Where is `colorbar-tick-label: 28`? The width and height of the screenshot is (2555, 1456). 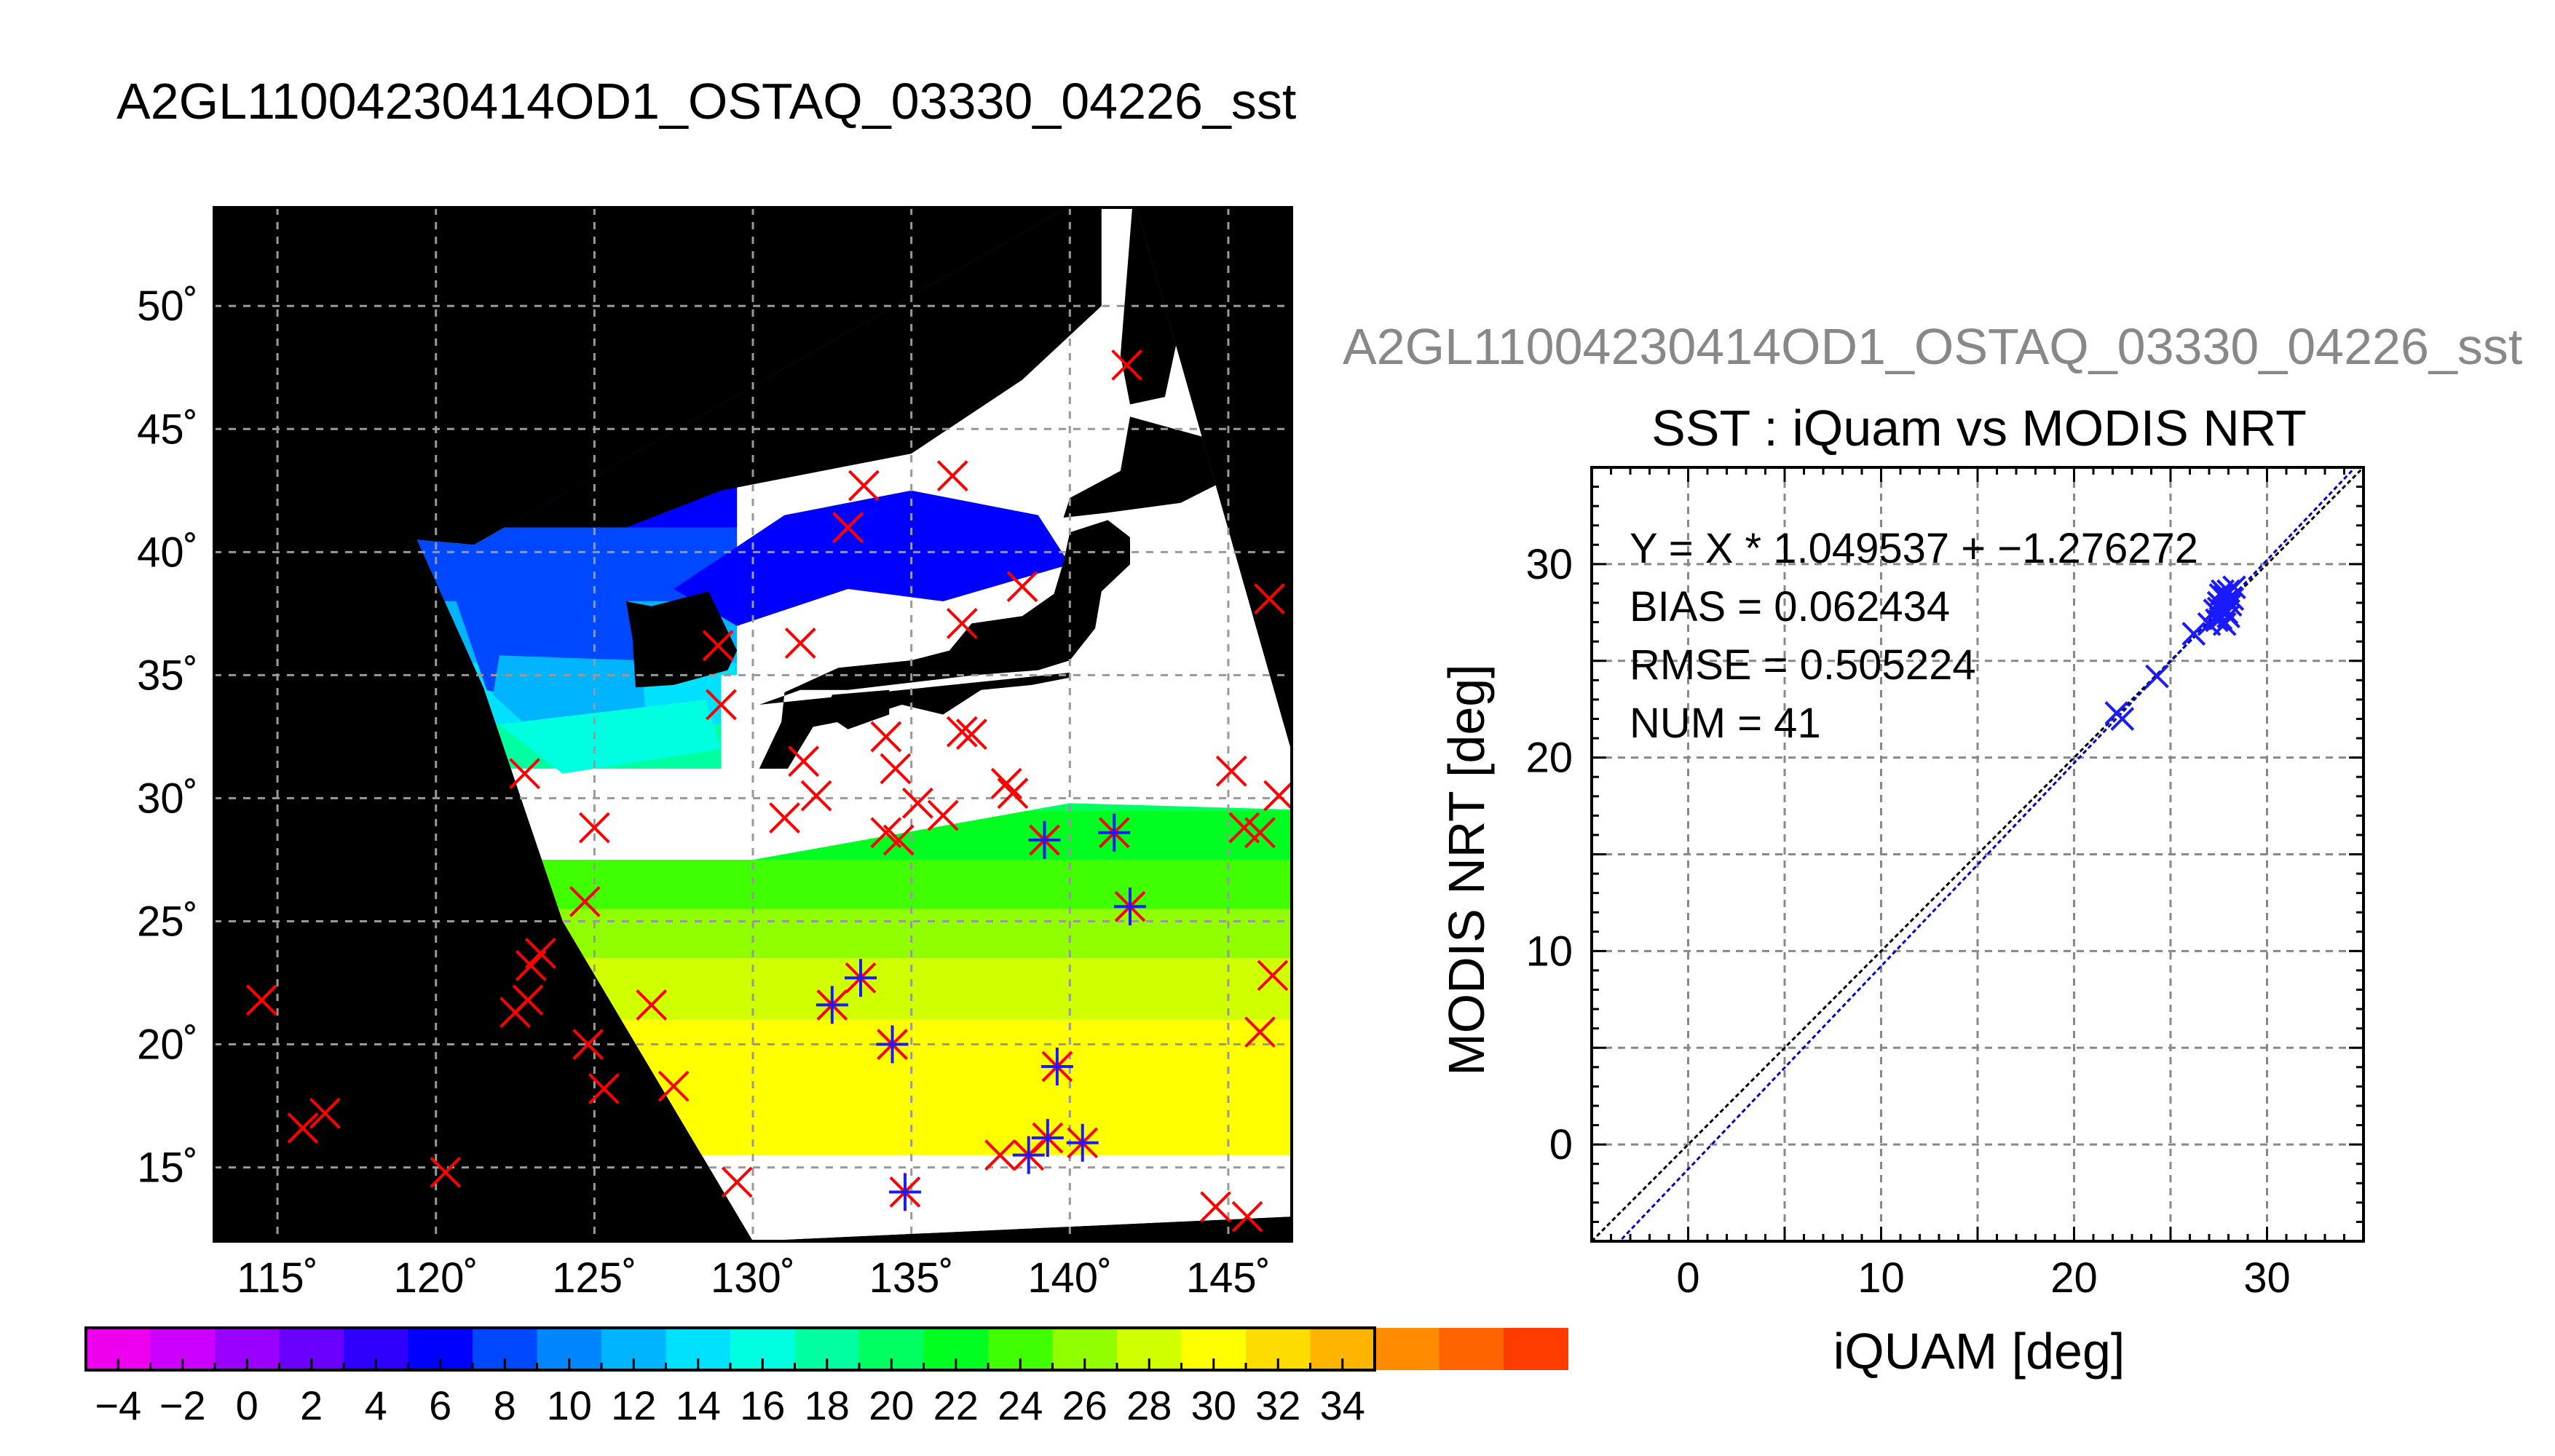
colorbar-tick-label: 28 is located at coordinates (1149, 1405).